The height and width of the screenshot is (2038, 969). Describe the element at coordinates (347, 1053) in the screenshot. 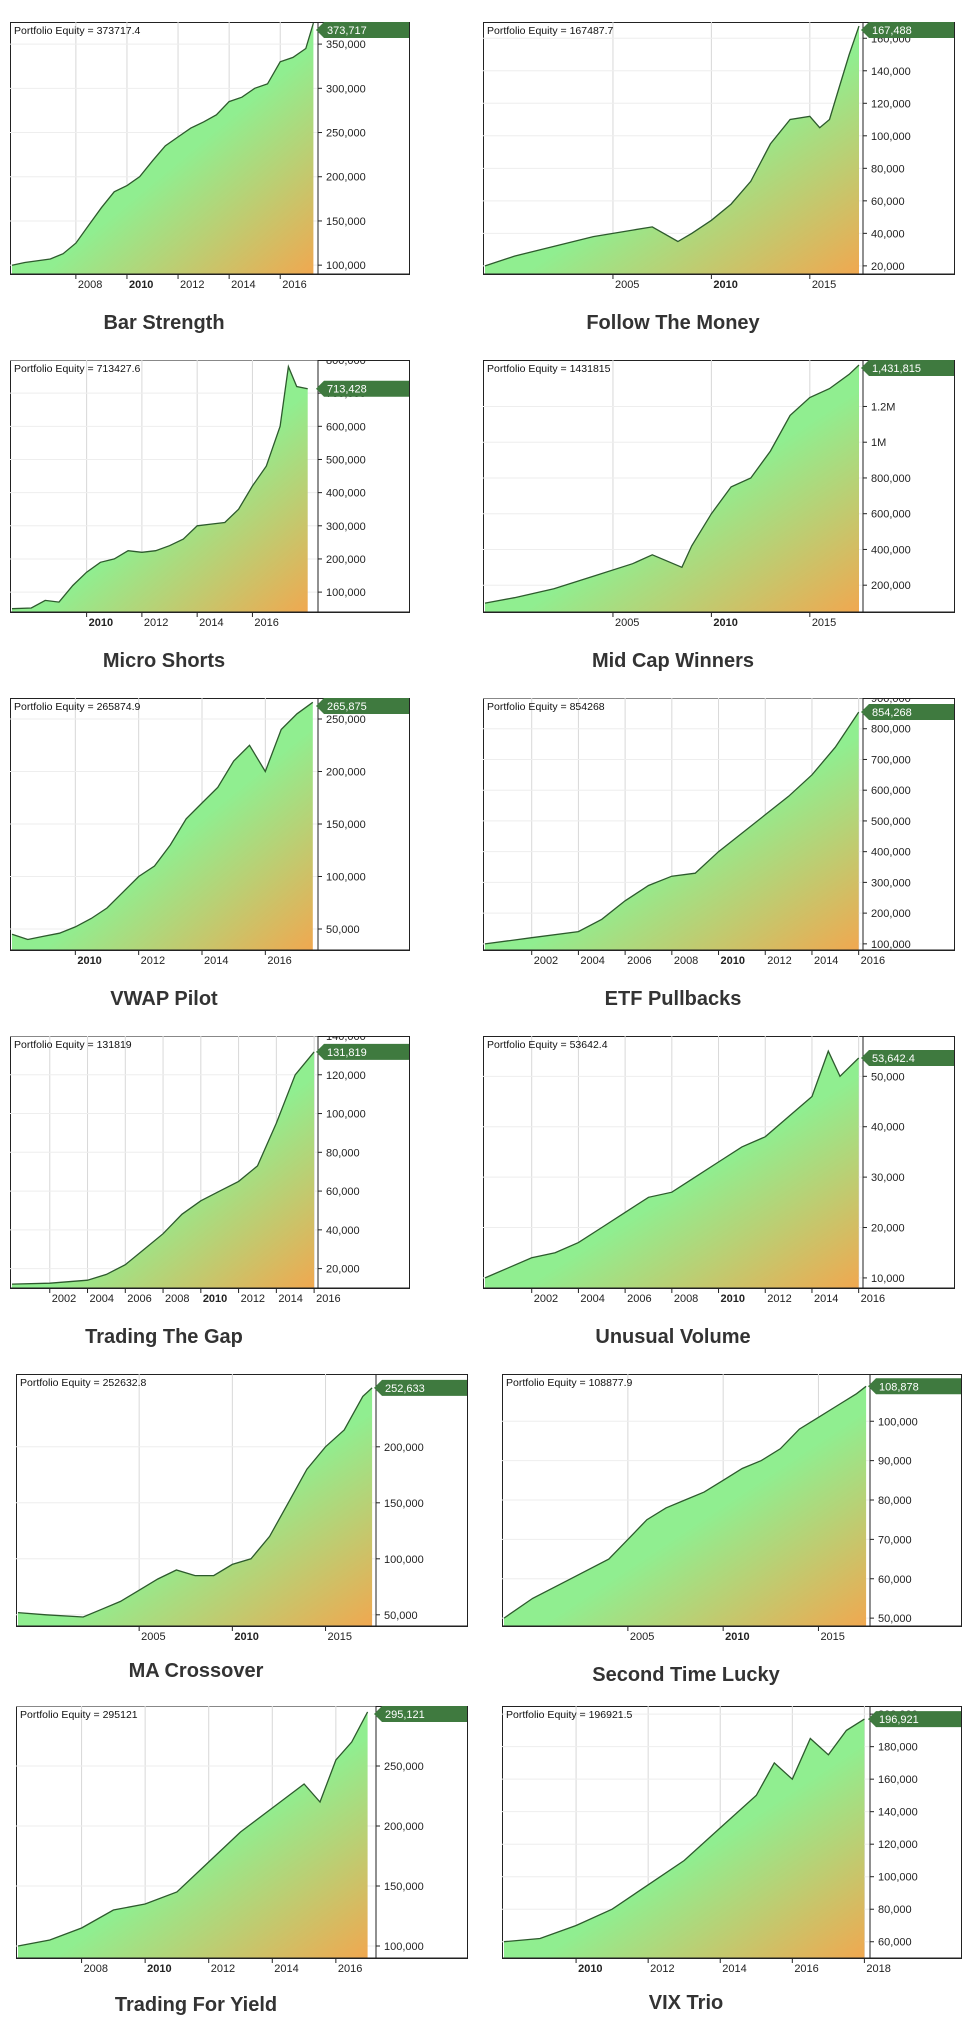

I see `last-value-label: 131,819` at that location.